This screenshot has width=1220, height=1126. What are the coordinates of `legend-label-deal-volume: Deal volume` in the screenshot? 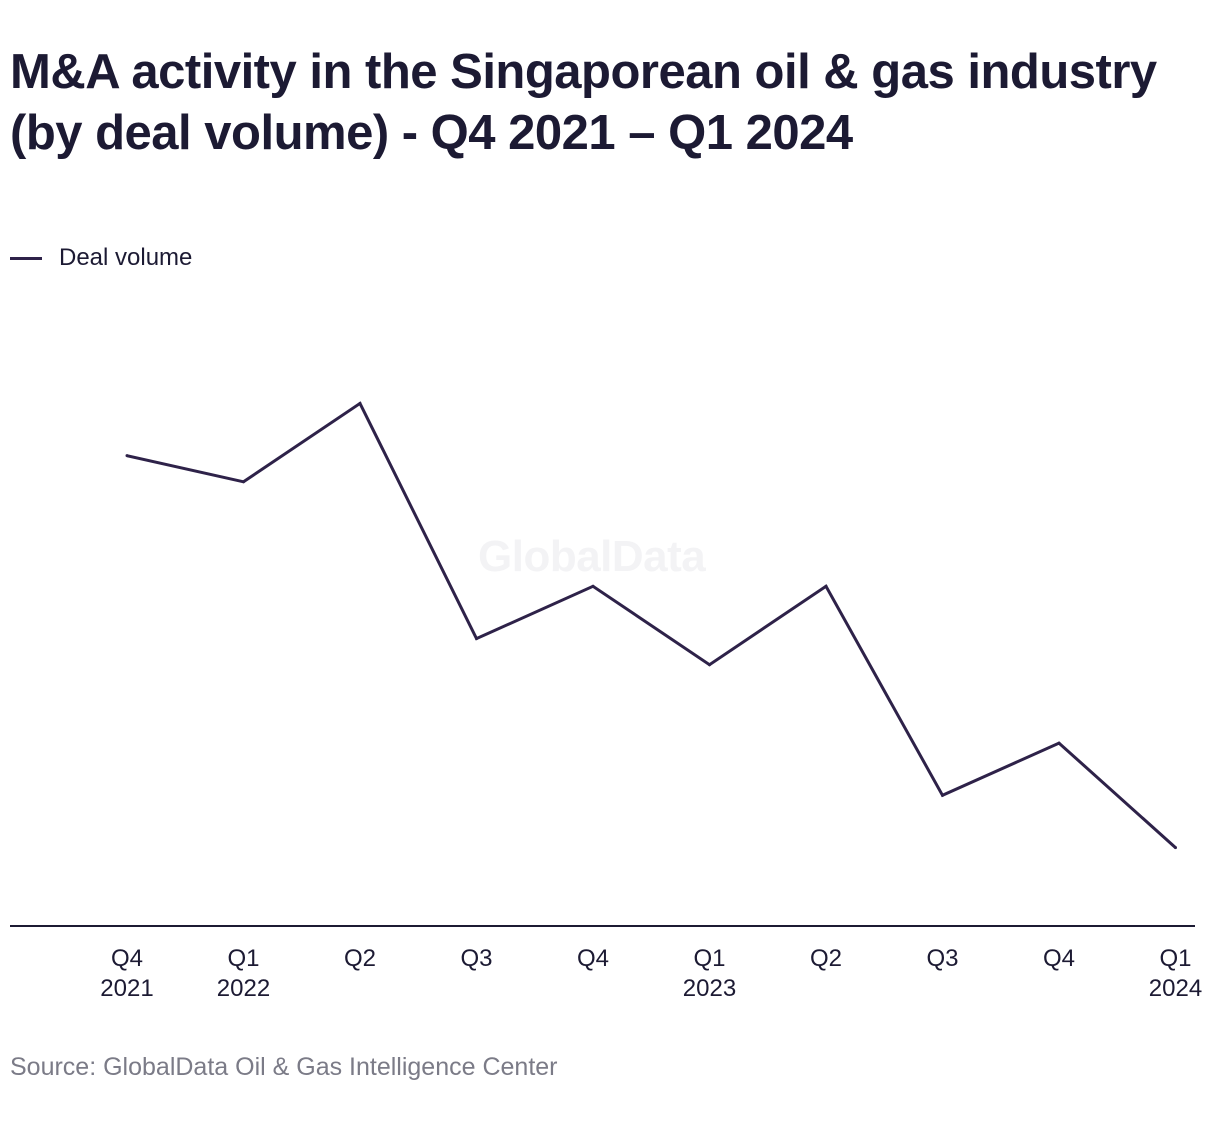 It's located at (126, 257).